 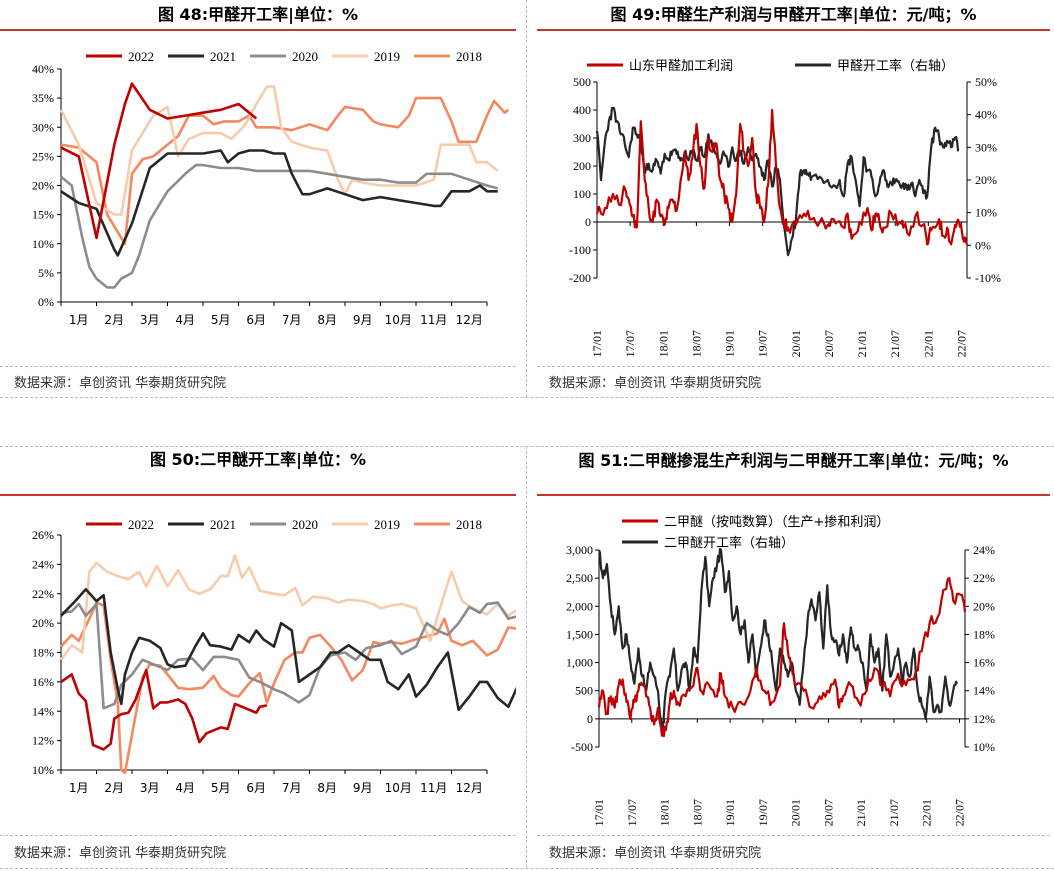 I want to click on fig50-legend-label-0: 2022, so click(x=141, y=524).